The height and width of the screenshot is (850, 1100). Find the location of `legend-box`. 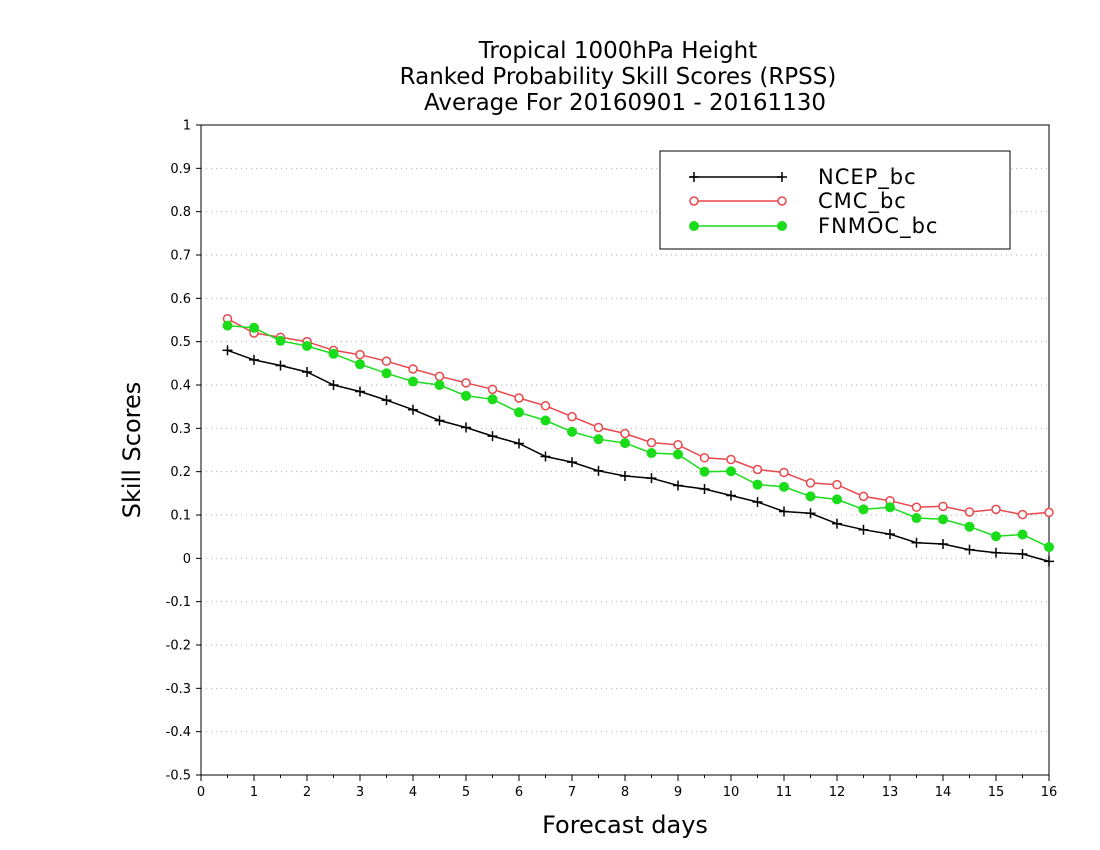

legend-box is located at coordinates (835, 200).